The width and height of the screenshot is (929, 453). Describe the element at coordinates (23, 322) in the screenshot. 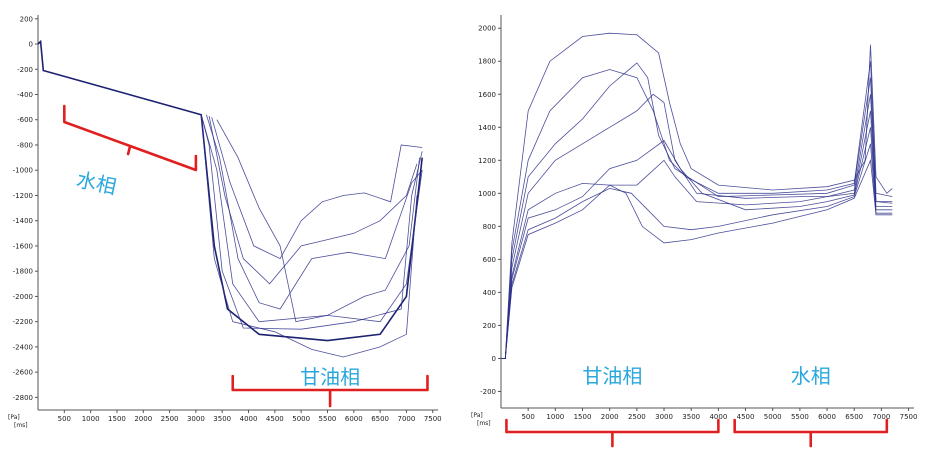

I see `y-tick-label: -2200` at that location.